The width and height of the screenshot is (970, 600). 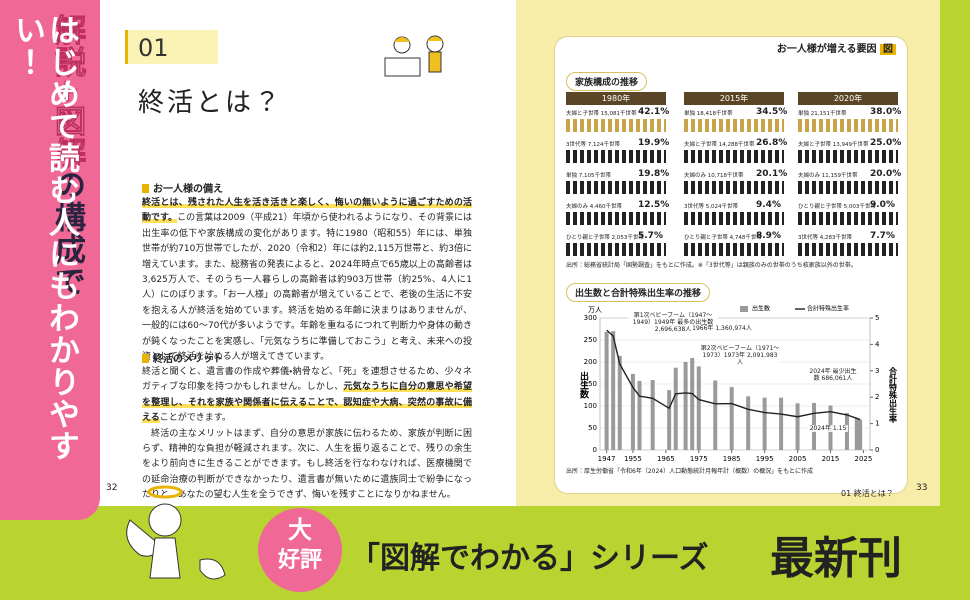 I want to click on household-label: 3世代等 5,024千世帯, so click(x=711, y=207).